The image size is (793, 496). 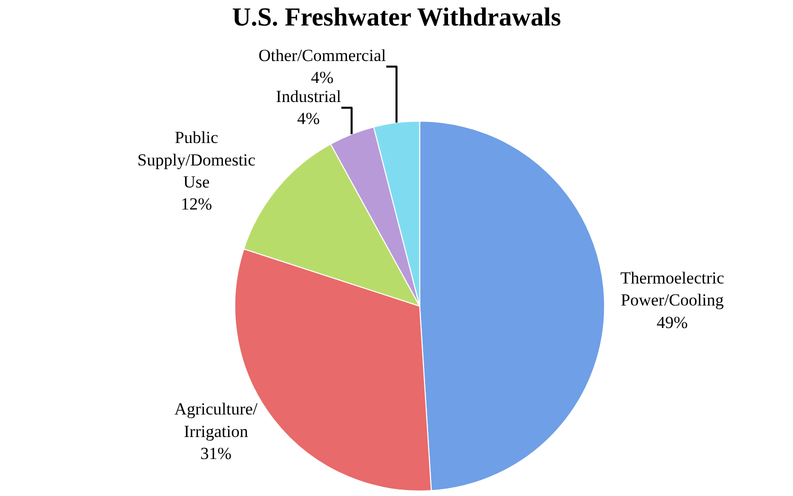 I want to click on chart-title: U.S. Freshwater Withdrawals, so click(x=396, y=17).